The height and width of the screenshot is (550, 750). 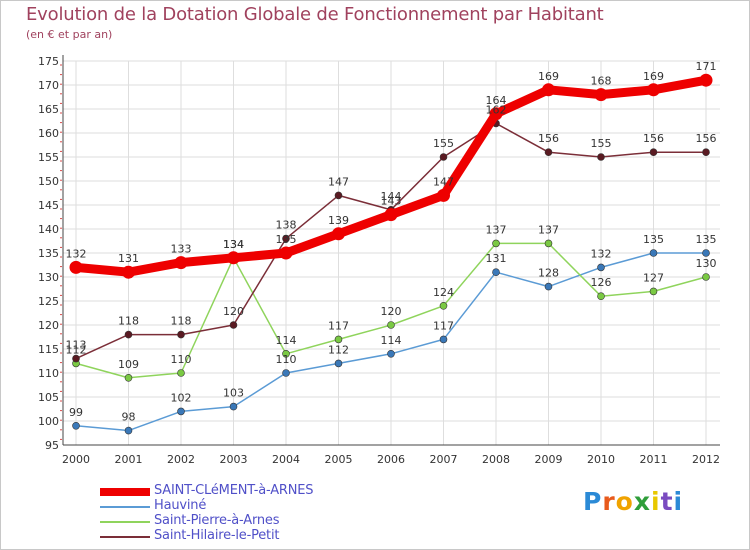 I want to click on y-tick-label: 95, so click(x=52, y=445).